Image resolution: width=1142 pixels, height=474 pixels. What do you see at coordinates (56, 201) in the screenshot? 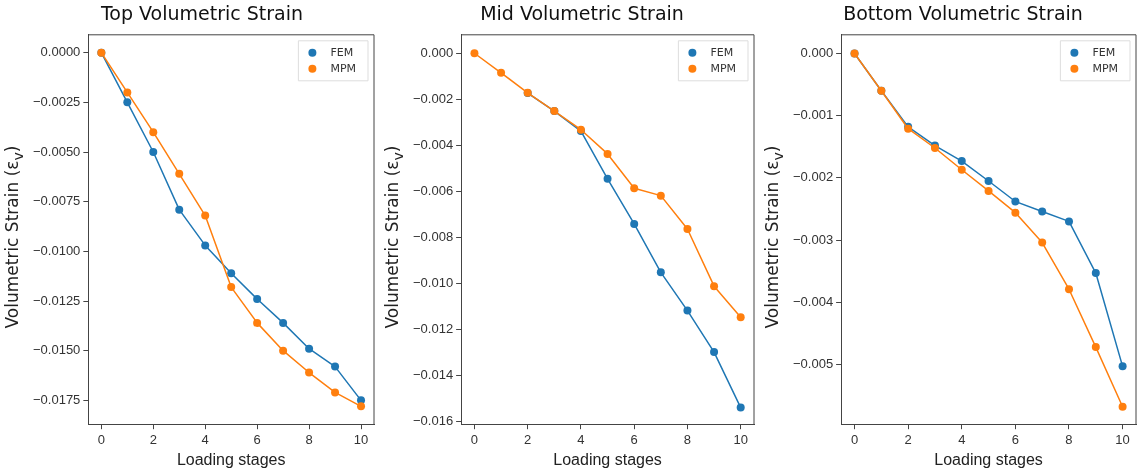
I see `y-tick-label: −0.0075` at bounding box center [56, 201].